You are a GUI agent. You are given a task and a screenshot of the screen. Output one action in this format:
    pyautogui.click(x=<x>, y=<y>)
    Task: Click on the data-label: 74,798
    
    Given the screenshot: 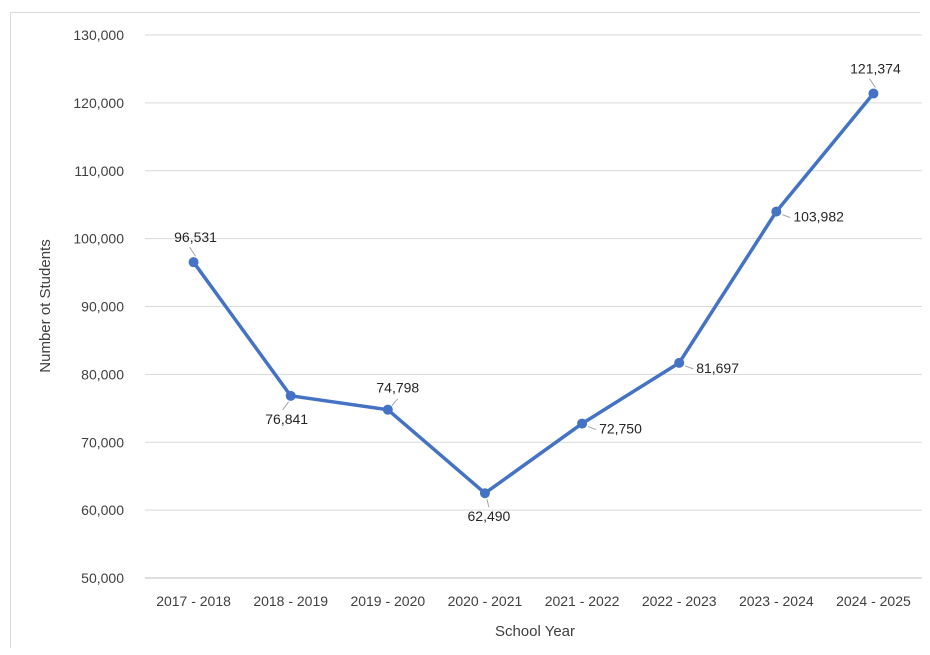 What is the action you would take?
    pyautogui.click(x=397, y=388)
    